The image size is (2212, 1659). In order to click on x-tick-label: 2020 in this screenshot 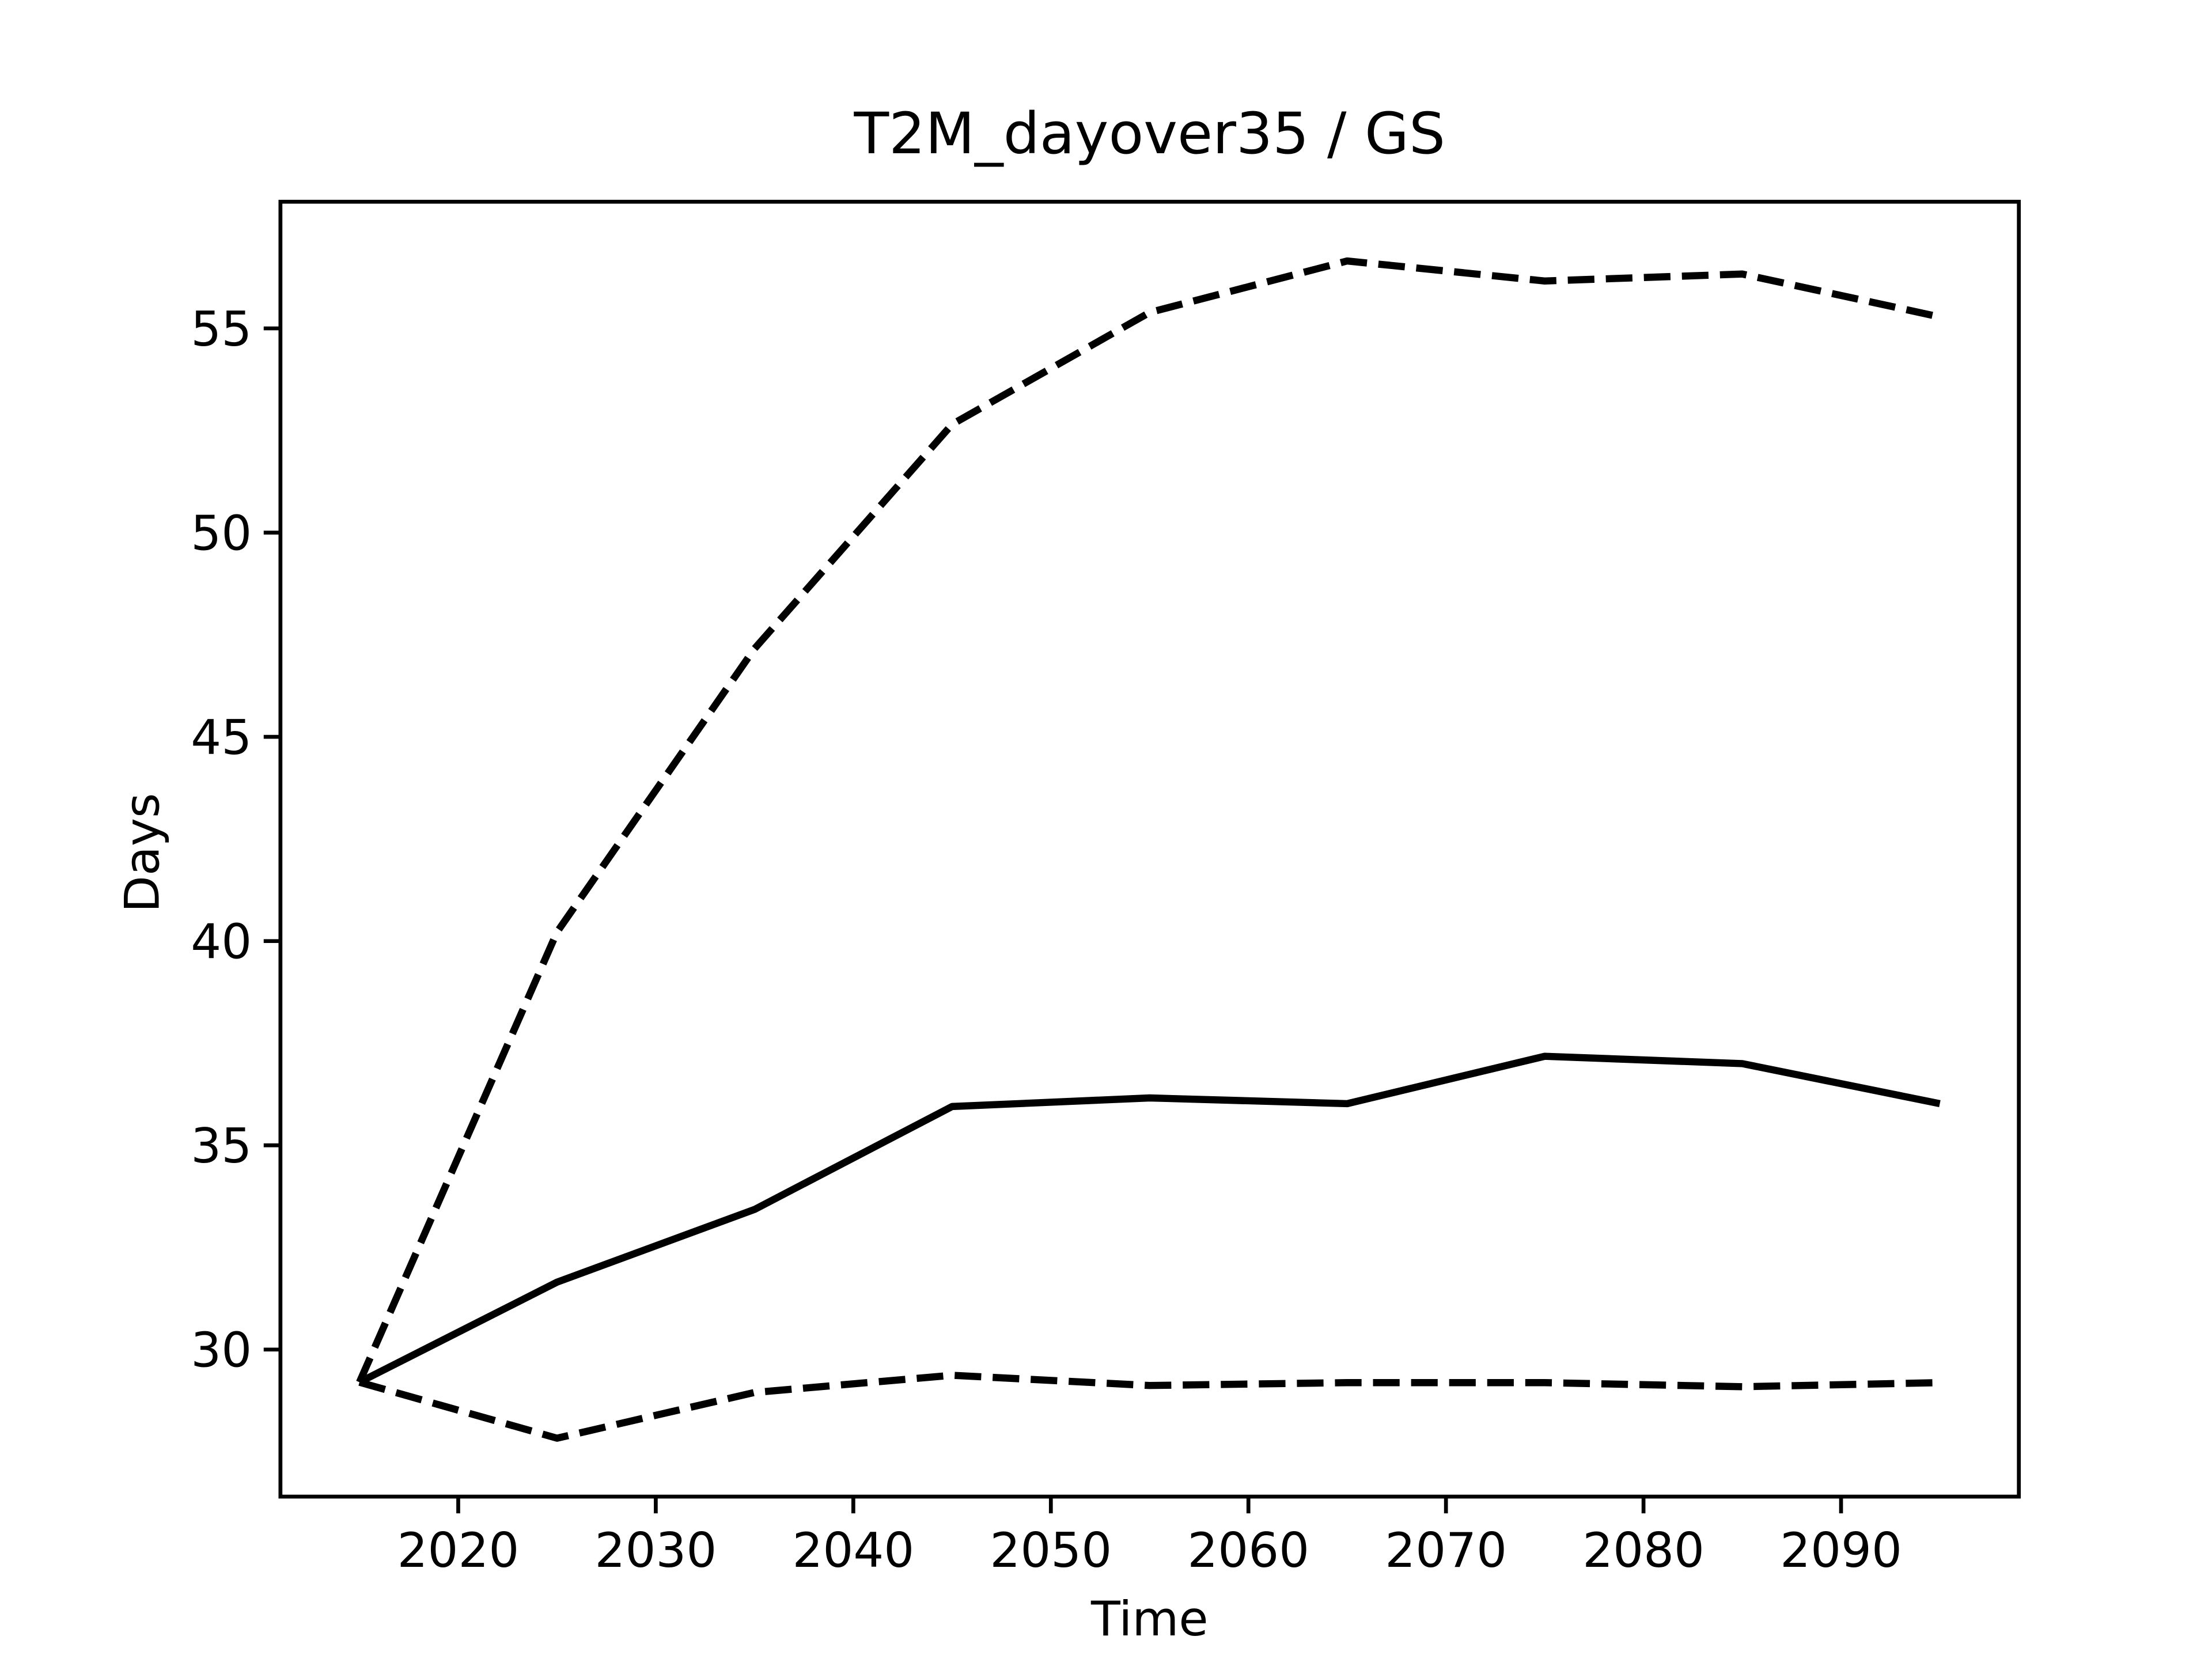, I will do `click(458, 1550)`.